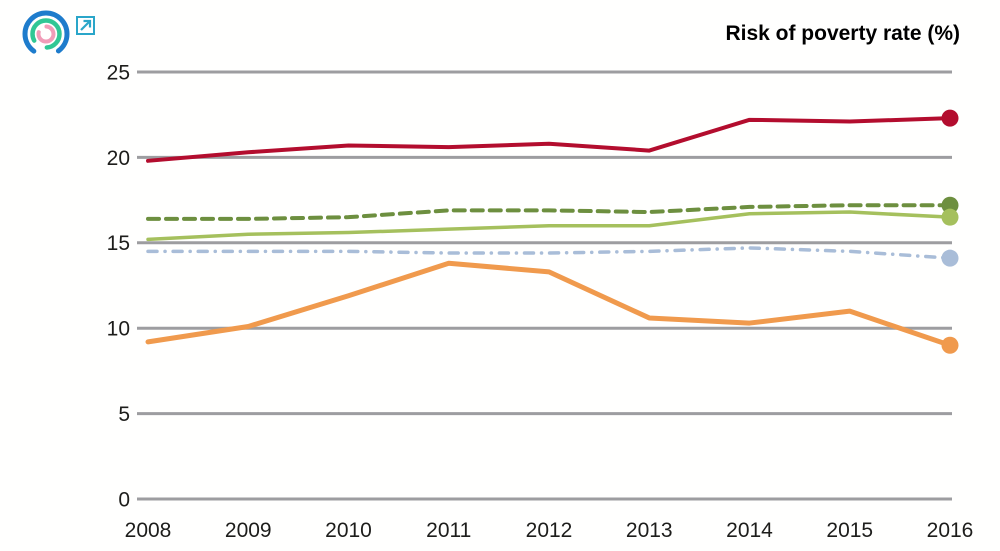 The width and height of the screenshot is (1000, 551). What do you see at coordinates (649, 530) in the screenshot?
I see `x-tick-label: 2013` at bounding box center [649, 530].